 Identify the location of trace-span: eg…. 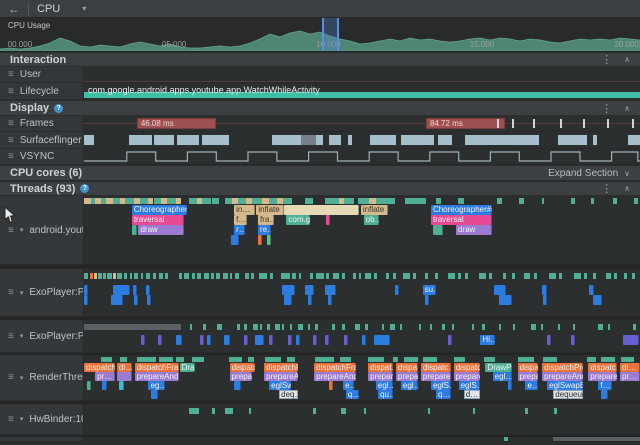
(156, 385).